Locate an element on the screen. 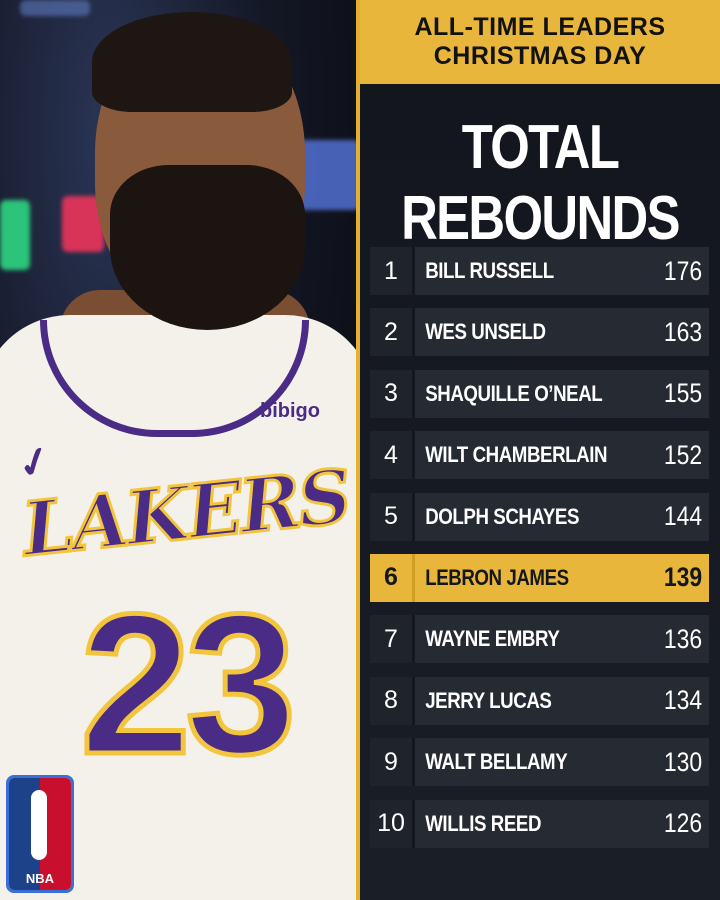 The image size is (720, 900). leader-rank: 6 is located at coordinates (392, 577).